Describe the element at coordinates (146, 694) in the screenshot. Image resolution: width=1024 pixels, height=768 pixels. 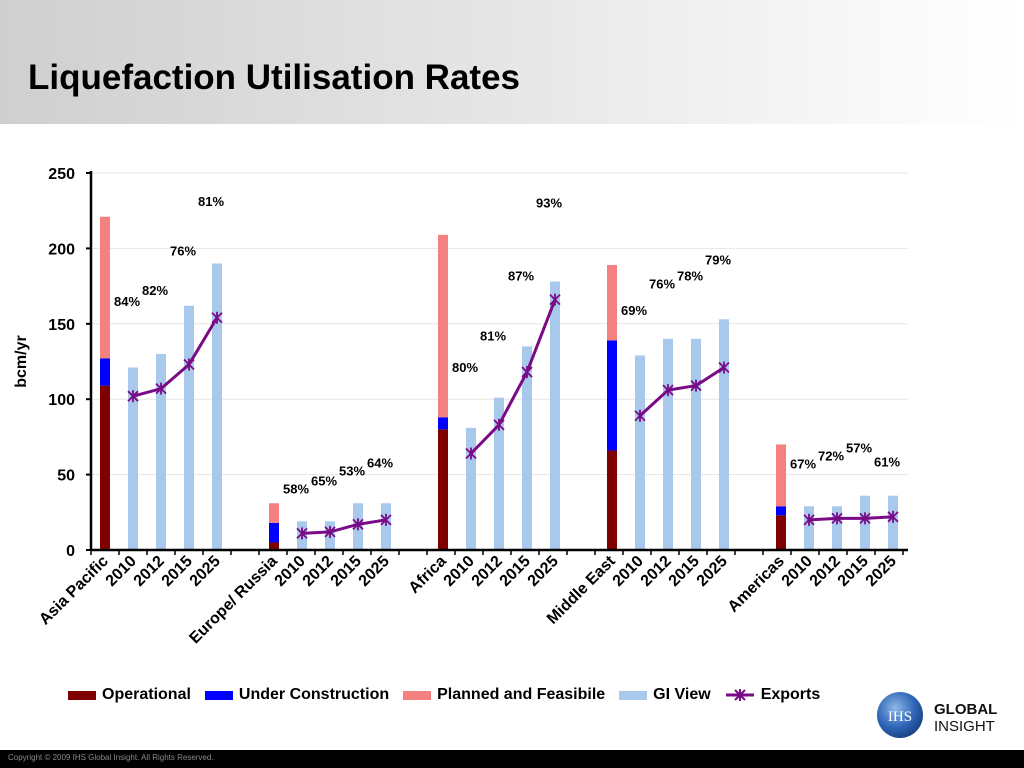
I see `legend-label-operational: Operational` at that location.